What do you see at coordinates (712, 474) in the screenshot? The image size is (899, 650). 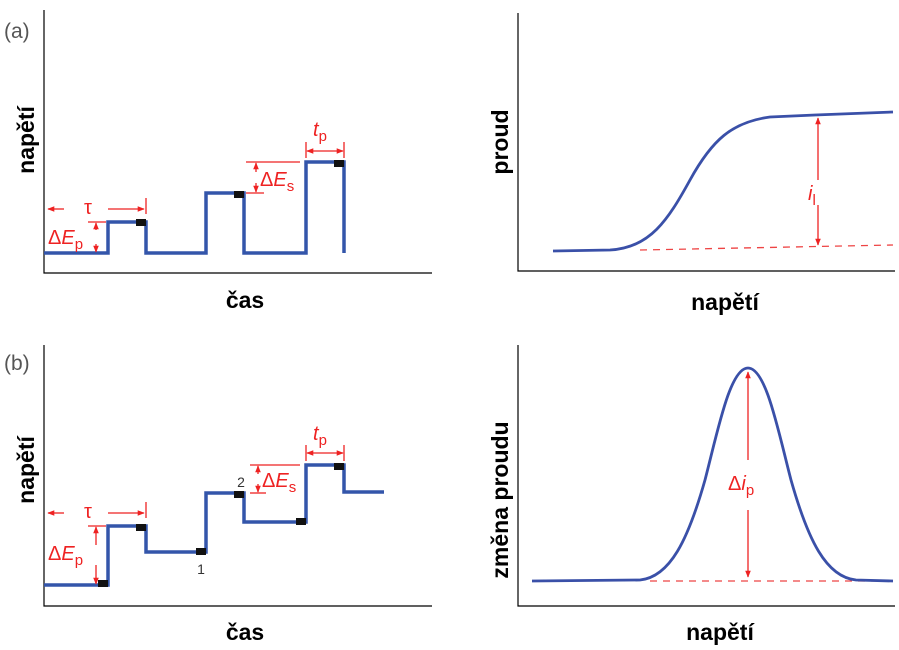 I see `panel-b-peak-curve` at bounding box center [712, 474].